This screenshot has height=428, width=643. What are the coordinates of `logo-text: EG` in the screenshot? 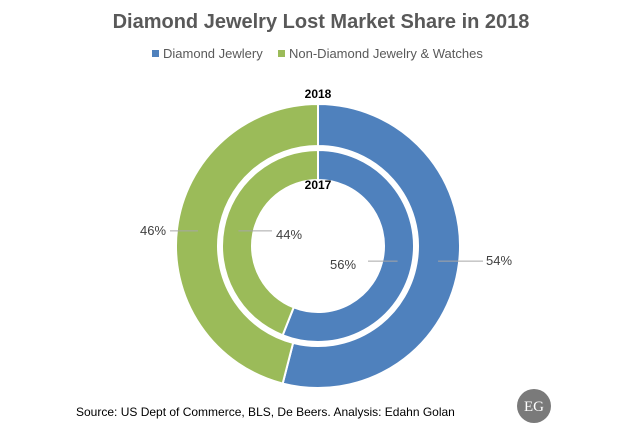 It's located at (534, 407).